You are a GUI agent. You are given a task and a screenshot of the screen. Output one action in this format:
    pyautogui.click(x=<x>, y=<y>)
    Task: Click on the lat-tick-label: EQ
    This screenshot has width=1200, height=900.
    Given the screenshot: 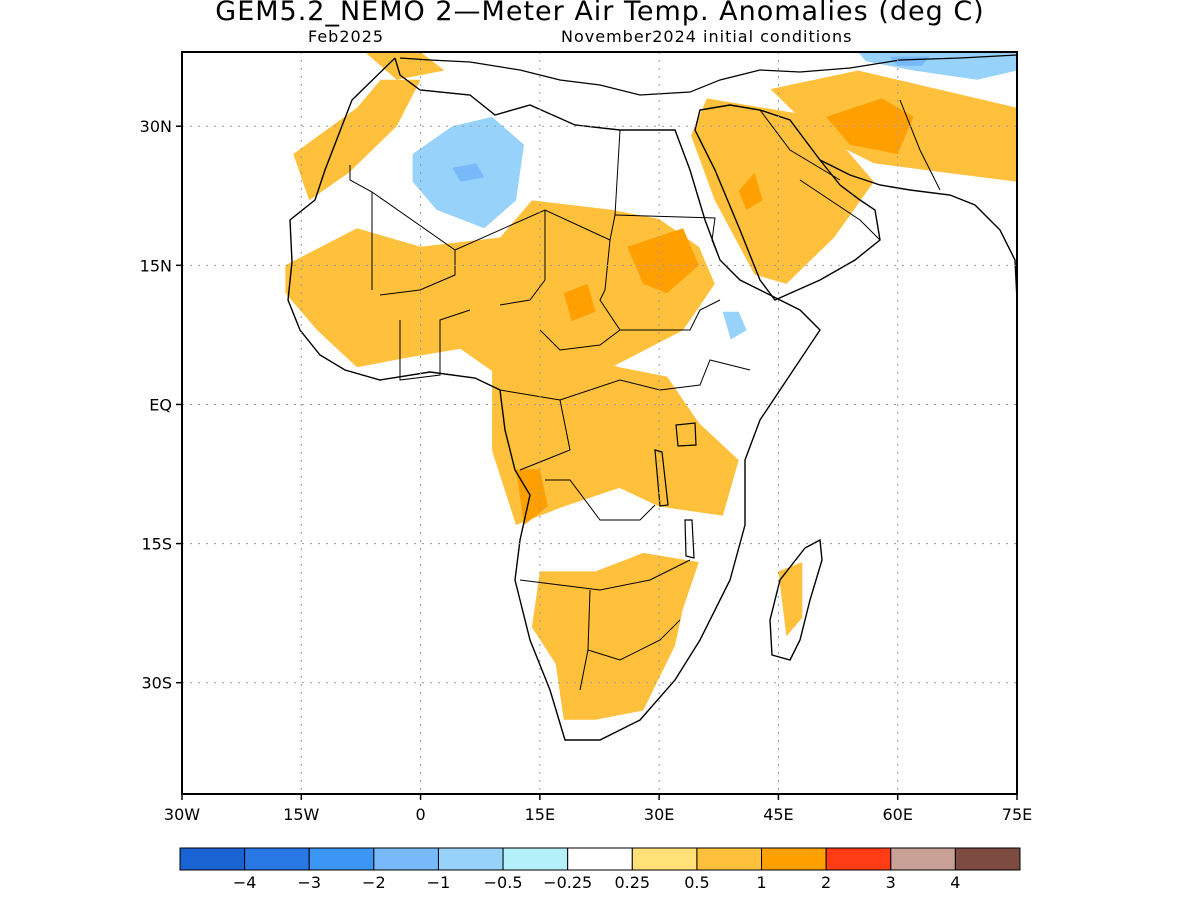 What is the action you would take?
    pyautogui.click(x=160, y=404)
    